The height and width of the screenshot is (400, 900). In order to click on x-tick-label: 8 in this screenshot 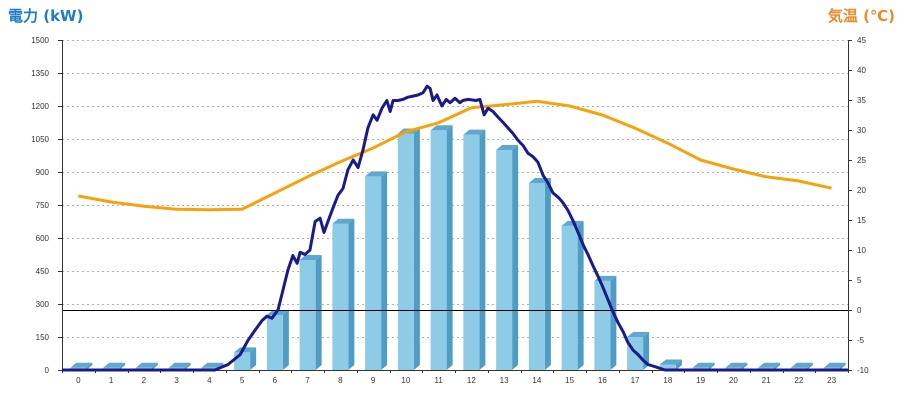, I will do `click(340, 380)`.